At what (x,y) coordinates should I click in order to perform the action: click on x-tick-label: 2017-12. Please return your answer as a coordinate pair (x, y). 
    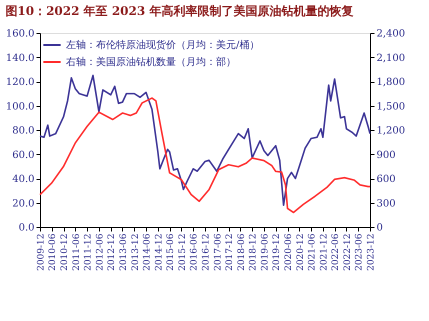
    Looking at the image, I should click on (230, 252).